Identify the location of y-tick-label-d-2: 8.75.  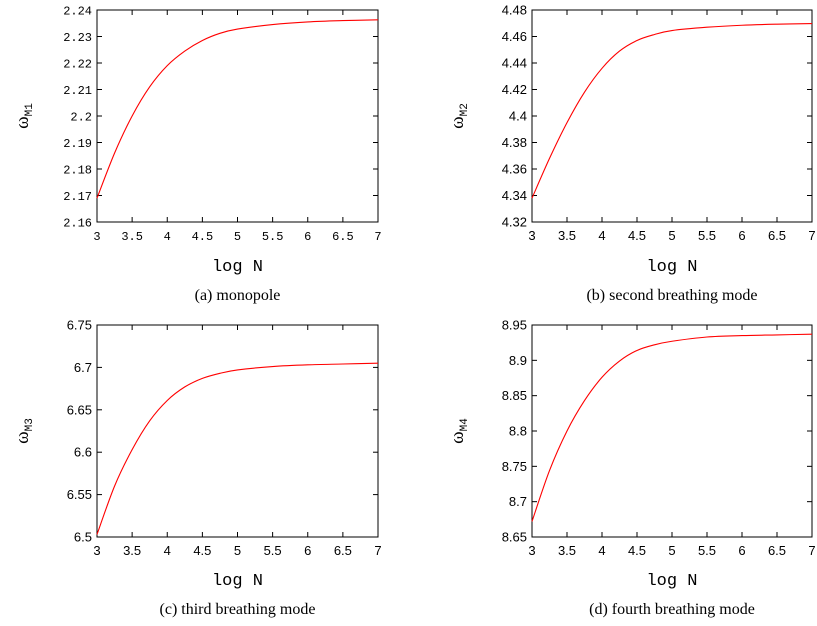
(514, 466).